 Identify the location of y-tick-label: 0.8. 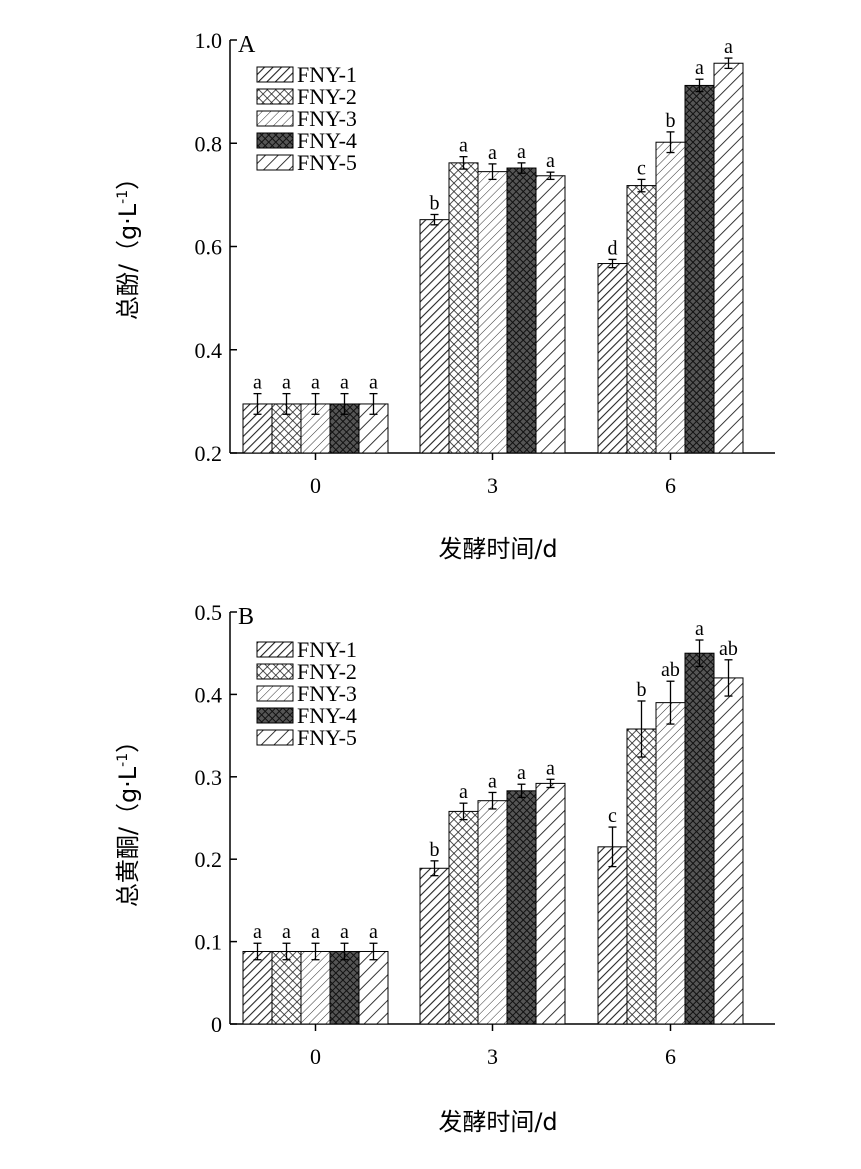
(209, 143).